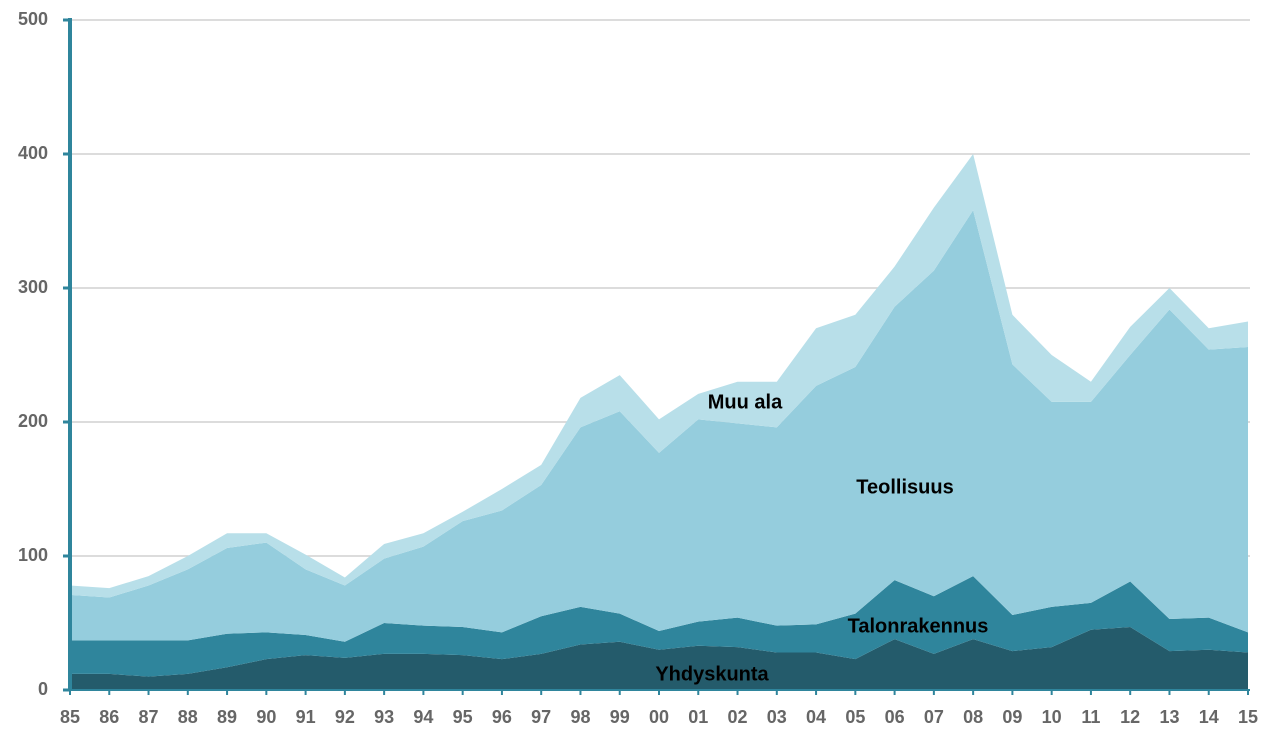 The width and height of the screenshot is (1272, 735). What do you see at coordinates (33, 421) in the screenshot?
I see `y-tick-label: 200` at bounding box center [33, 421].